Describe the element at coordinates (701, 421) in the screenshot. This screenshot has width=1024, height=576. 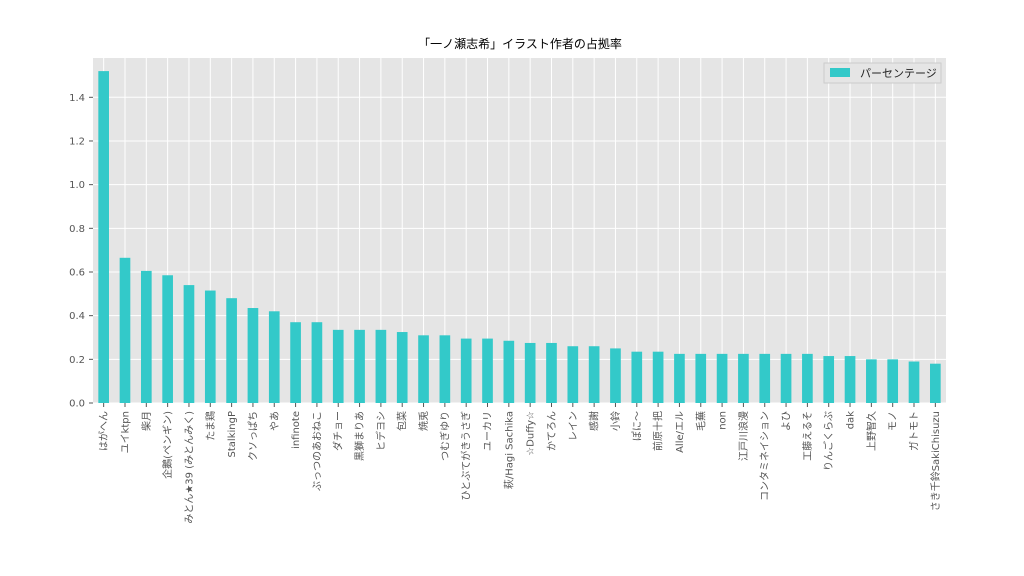
I see `x-tick-label: 毛蕪` at that location.